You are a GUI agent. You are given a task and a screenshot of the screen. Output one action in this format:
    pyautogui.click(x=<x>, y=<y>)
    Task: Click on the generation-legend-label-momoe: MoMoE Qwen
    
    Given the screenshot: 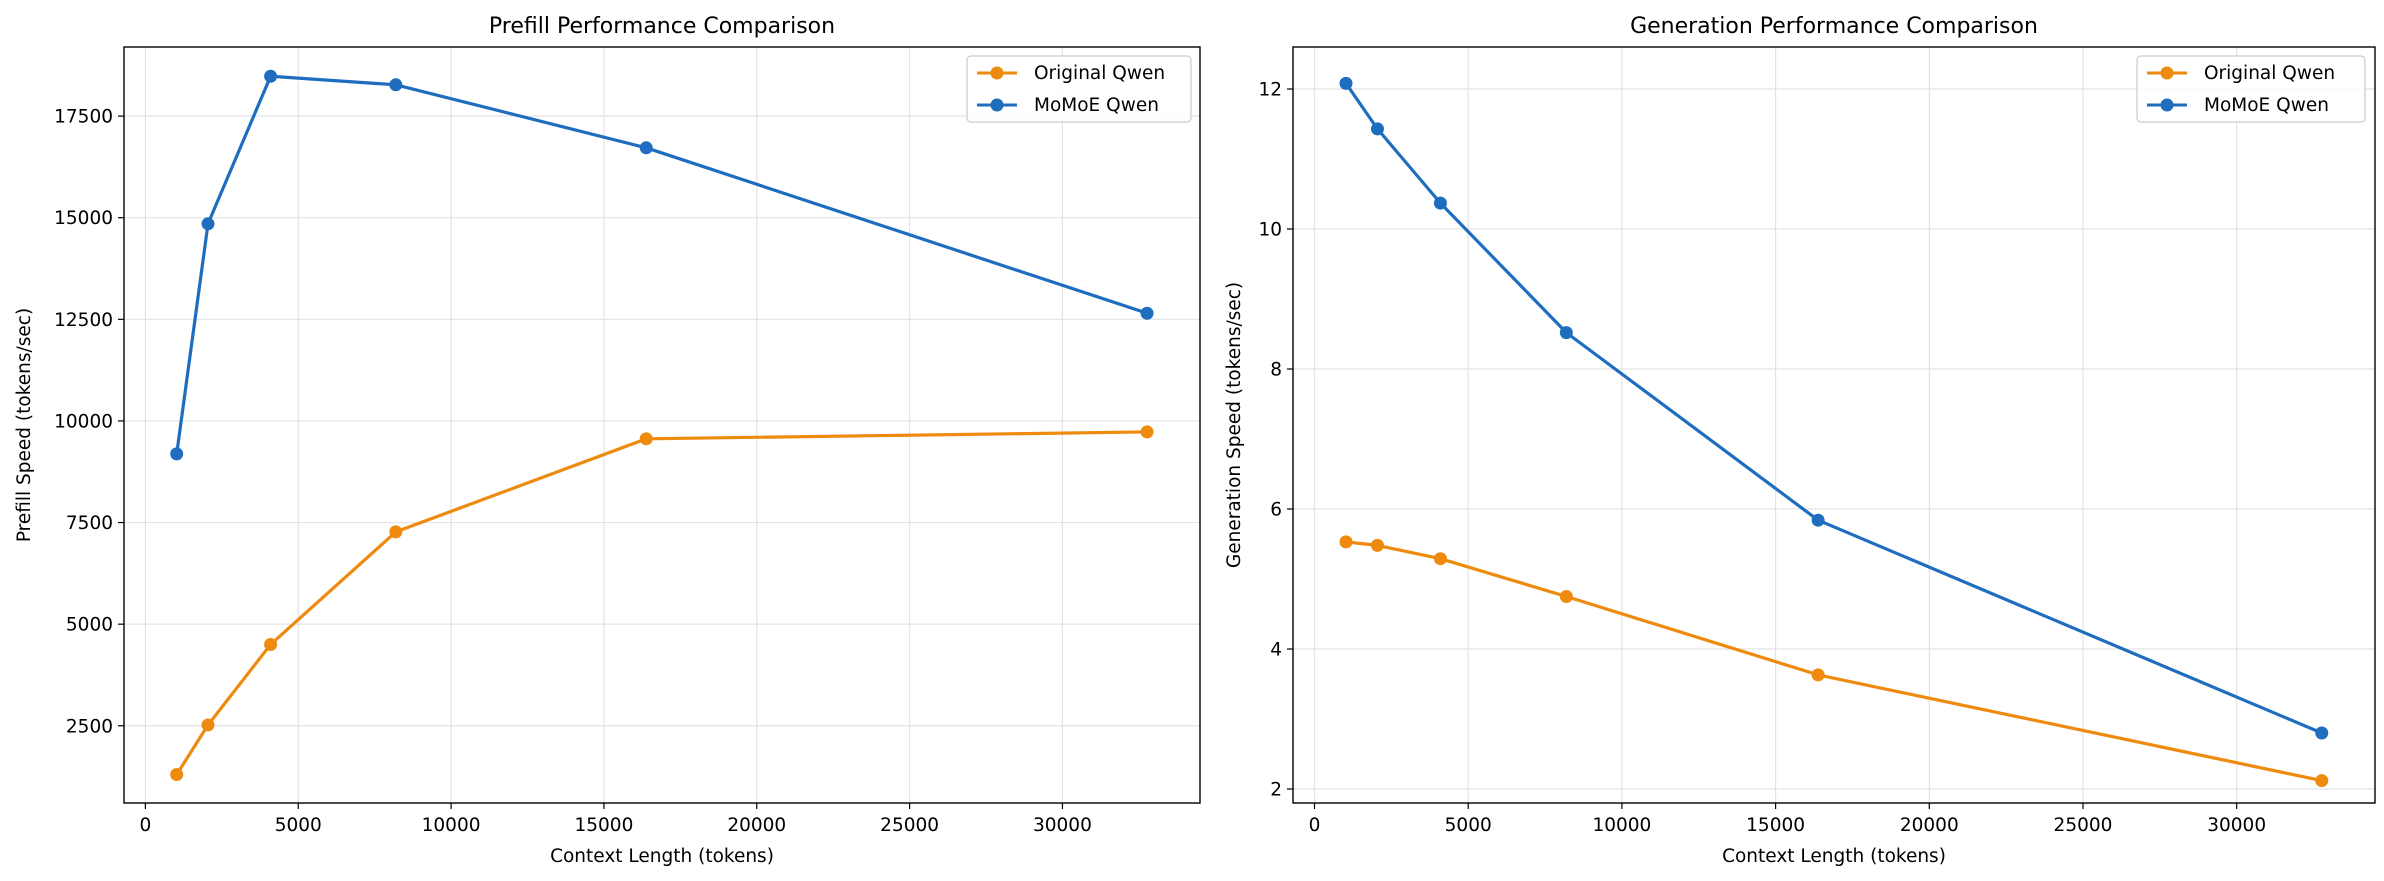 What is the action you would take?
    pyautogui.click(x=2266, y=105)
    